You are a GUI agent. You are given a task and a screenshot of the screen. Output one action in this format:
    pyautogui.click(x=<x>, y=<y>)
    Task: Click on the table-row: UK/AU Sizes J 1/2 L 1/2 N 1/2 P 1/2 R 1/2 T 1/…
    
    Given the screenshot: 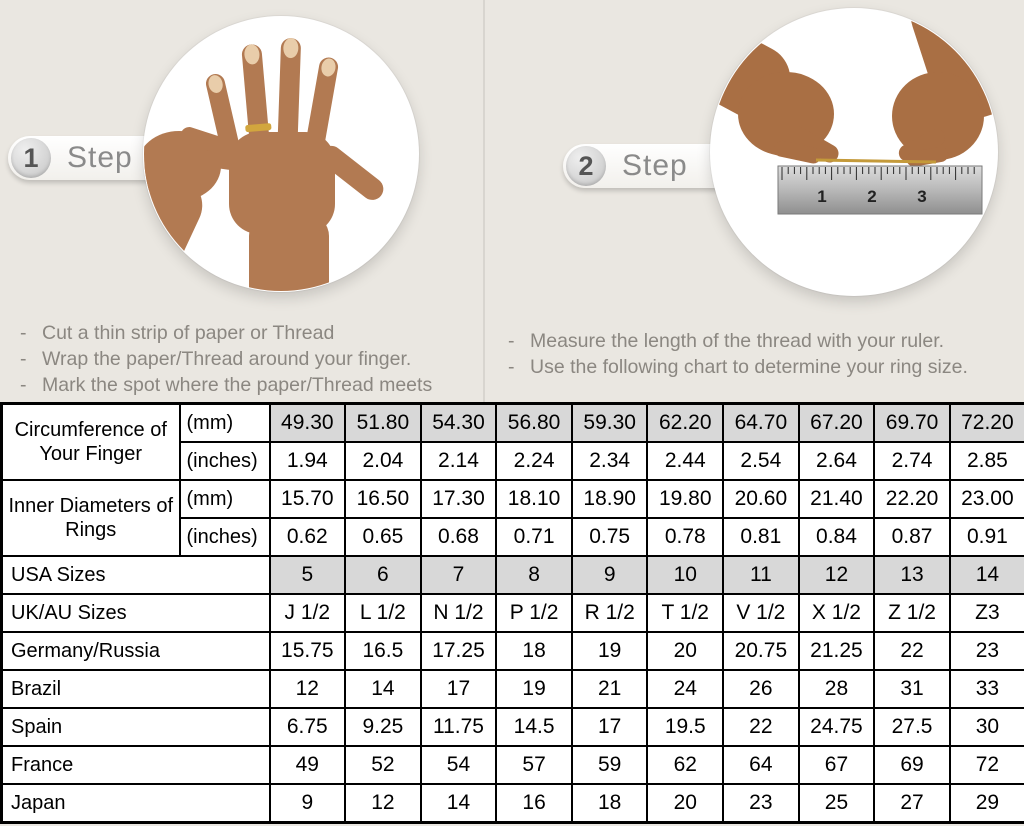 What is the action you would take?
    pyautogui.click(x=512, y=613)
    